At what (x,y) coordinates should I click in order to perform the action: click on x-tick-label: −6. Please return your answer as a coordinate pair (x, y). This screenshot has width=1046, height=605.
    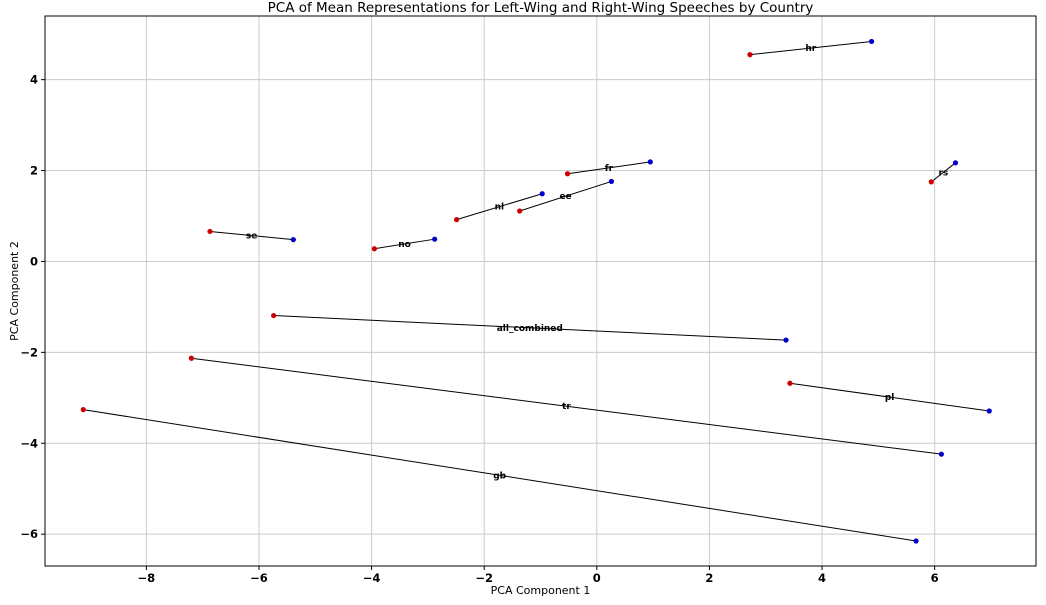
    Looking at the image, I should click on (259, 578).